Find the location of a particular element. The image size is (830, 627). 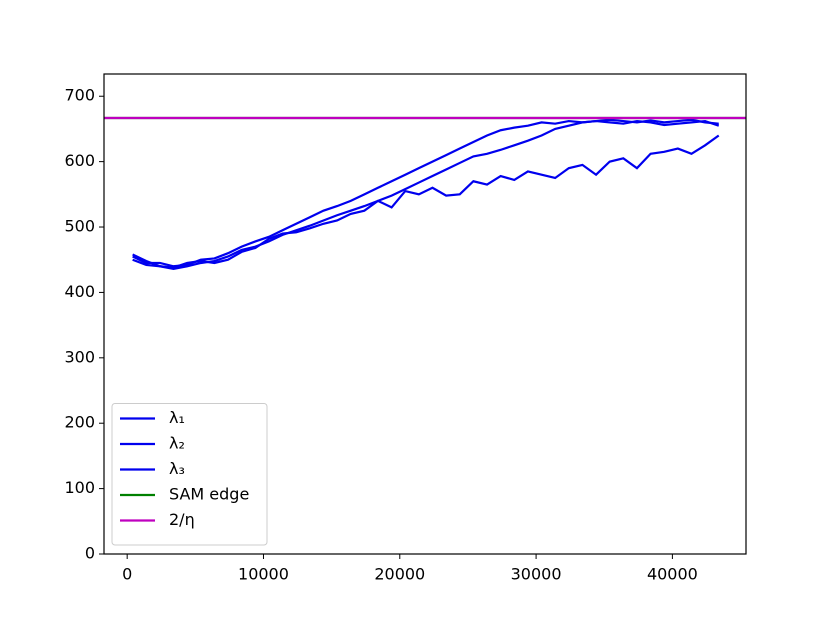

y-tick-label: 400 is located at coordinates (79, 291).